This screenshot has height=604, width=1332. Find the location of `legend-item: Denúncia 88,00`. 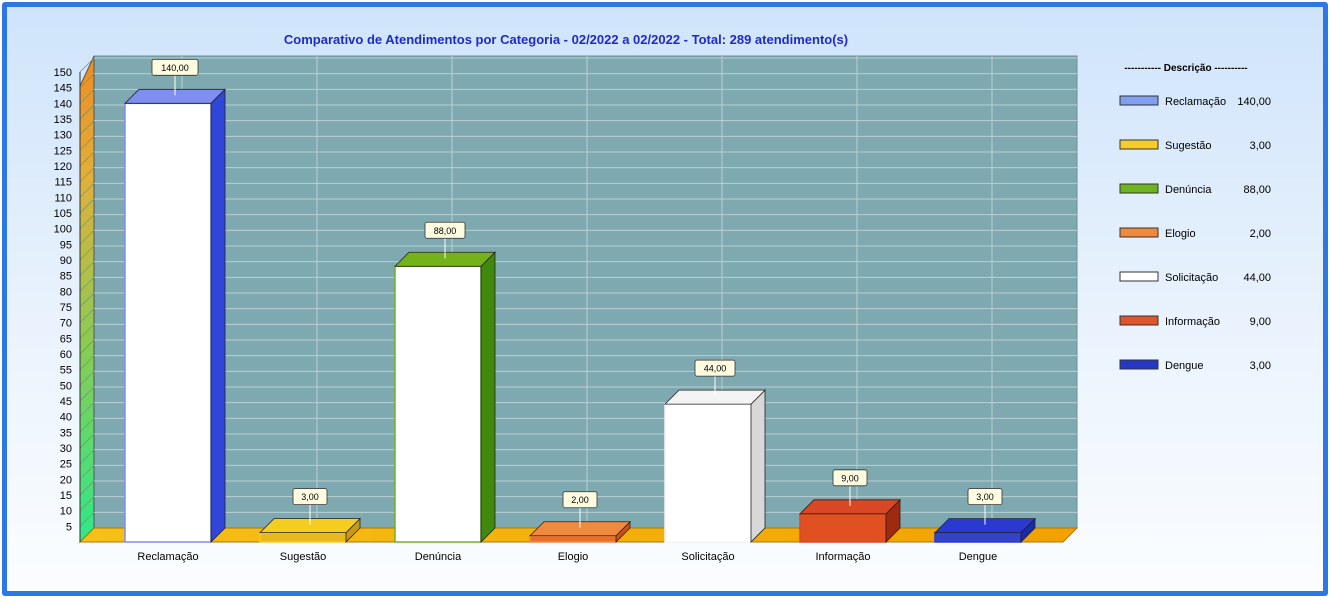

legend-item: Denúncia 88,00 is located at coordinates (1195, 189).